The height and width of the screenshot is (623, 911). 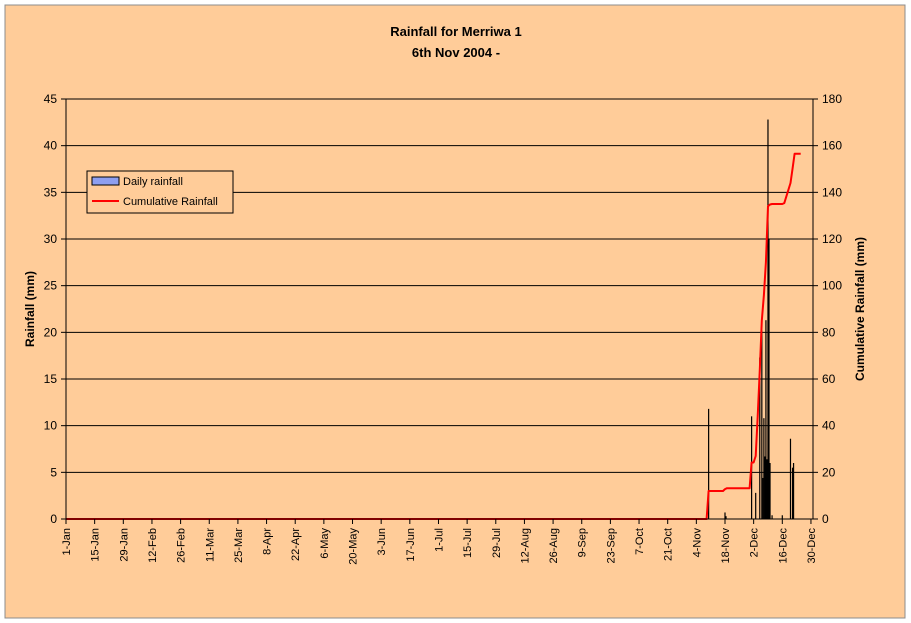 I want to click on y-tick-label-left: 35, so click(x=51, y=192).